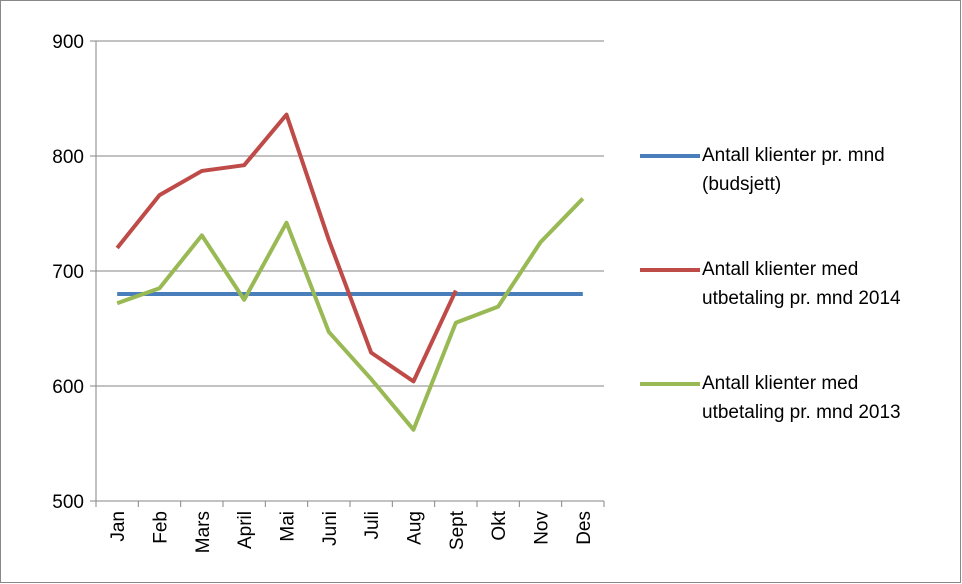  What do you see at coordinates (415, 528) in the screenshot?
I see `x-tick-label: Aug` at bounding box center [415, 528].